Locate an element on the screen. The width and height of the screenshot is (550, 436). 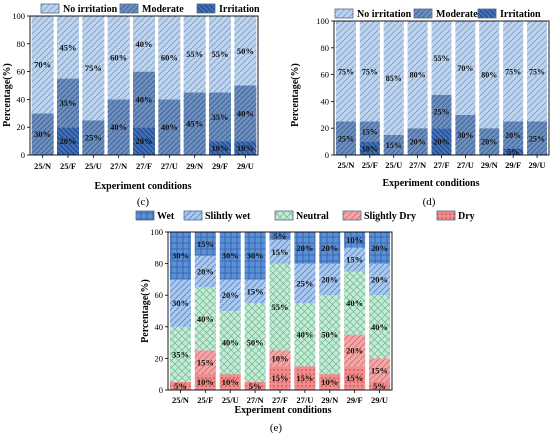
legend-swatch-dry-pattern is located at coordinates (446, 215).